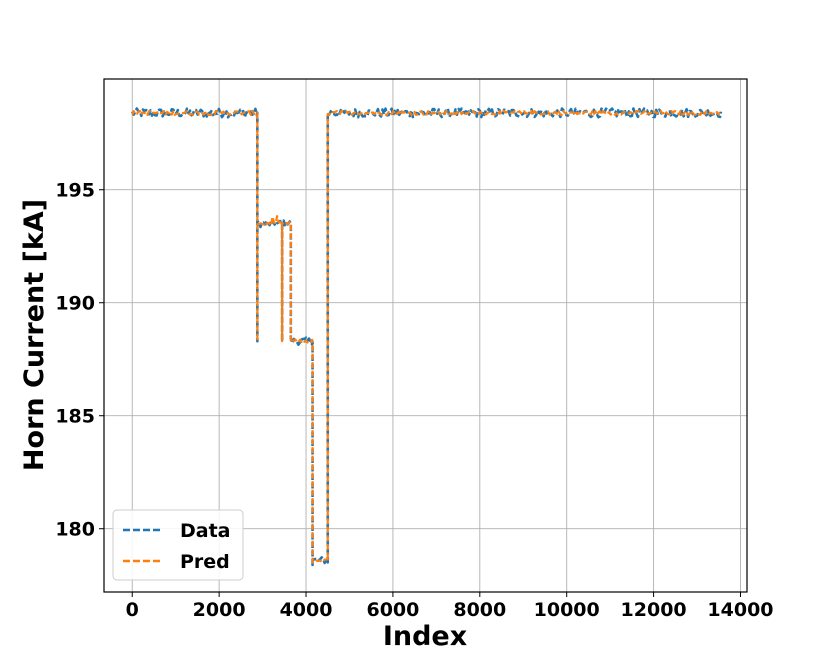  Describe the element at coordinates (75, 530) in the screenshot. I see `y-tick-label: 180` at that location.